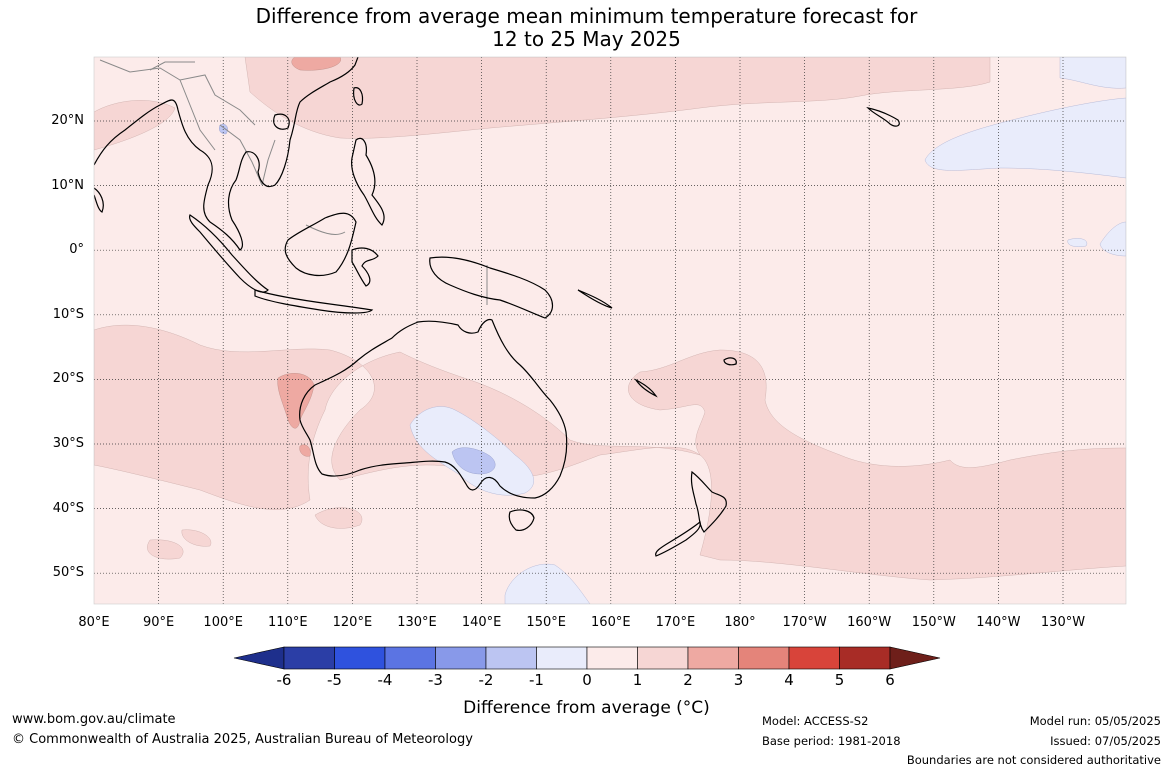 The width and height of the screenshot is (1173, 770). I want to click on longitude-label: 130°W, so click(1063, 622).